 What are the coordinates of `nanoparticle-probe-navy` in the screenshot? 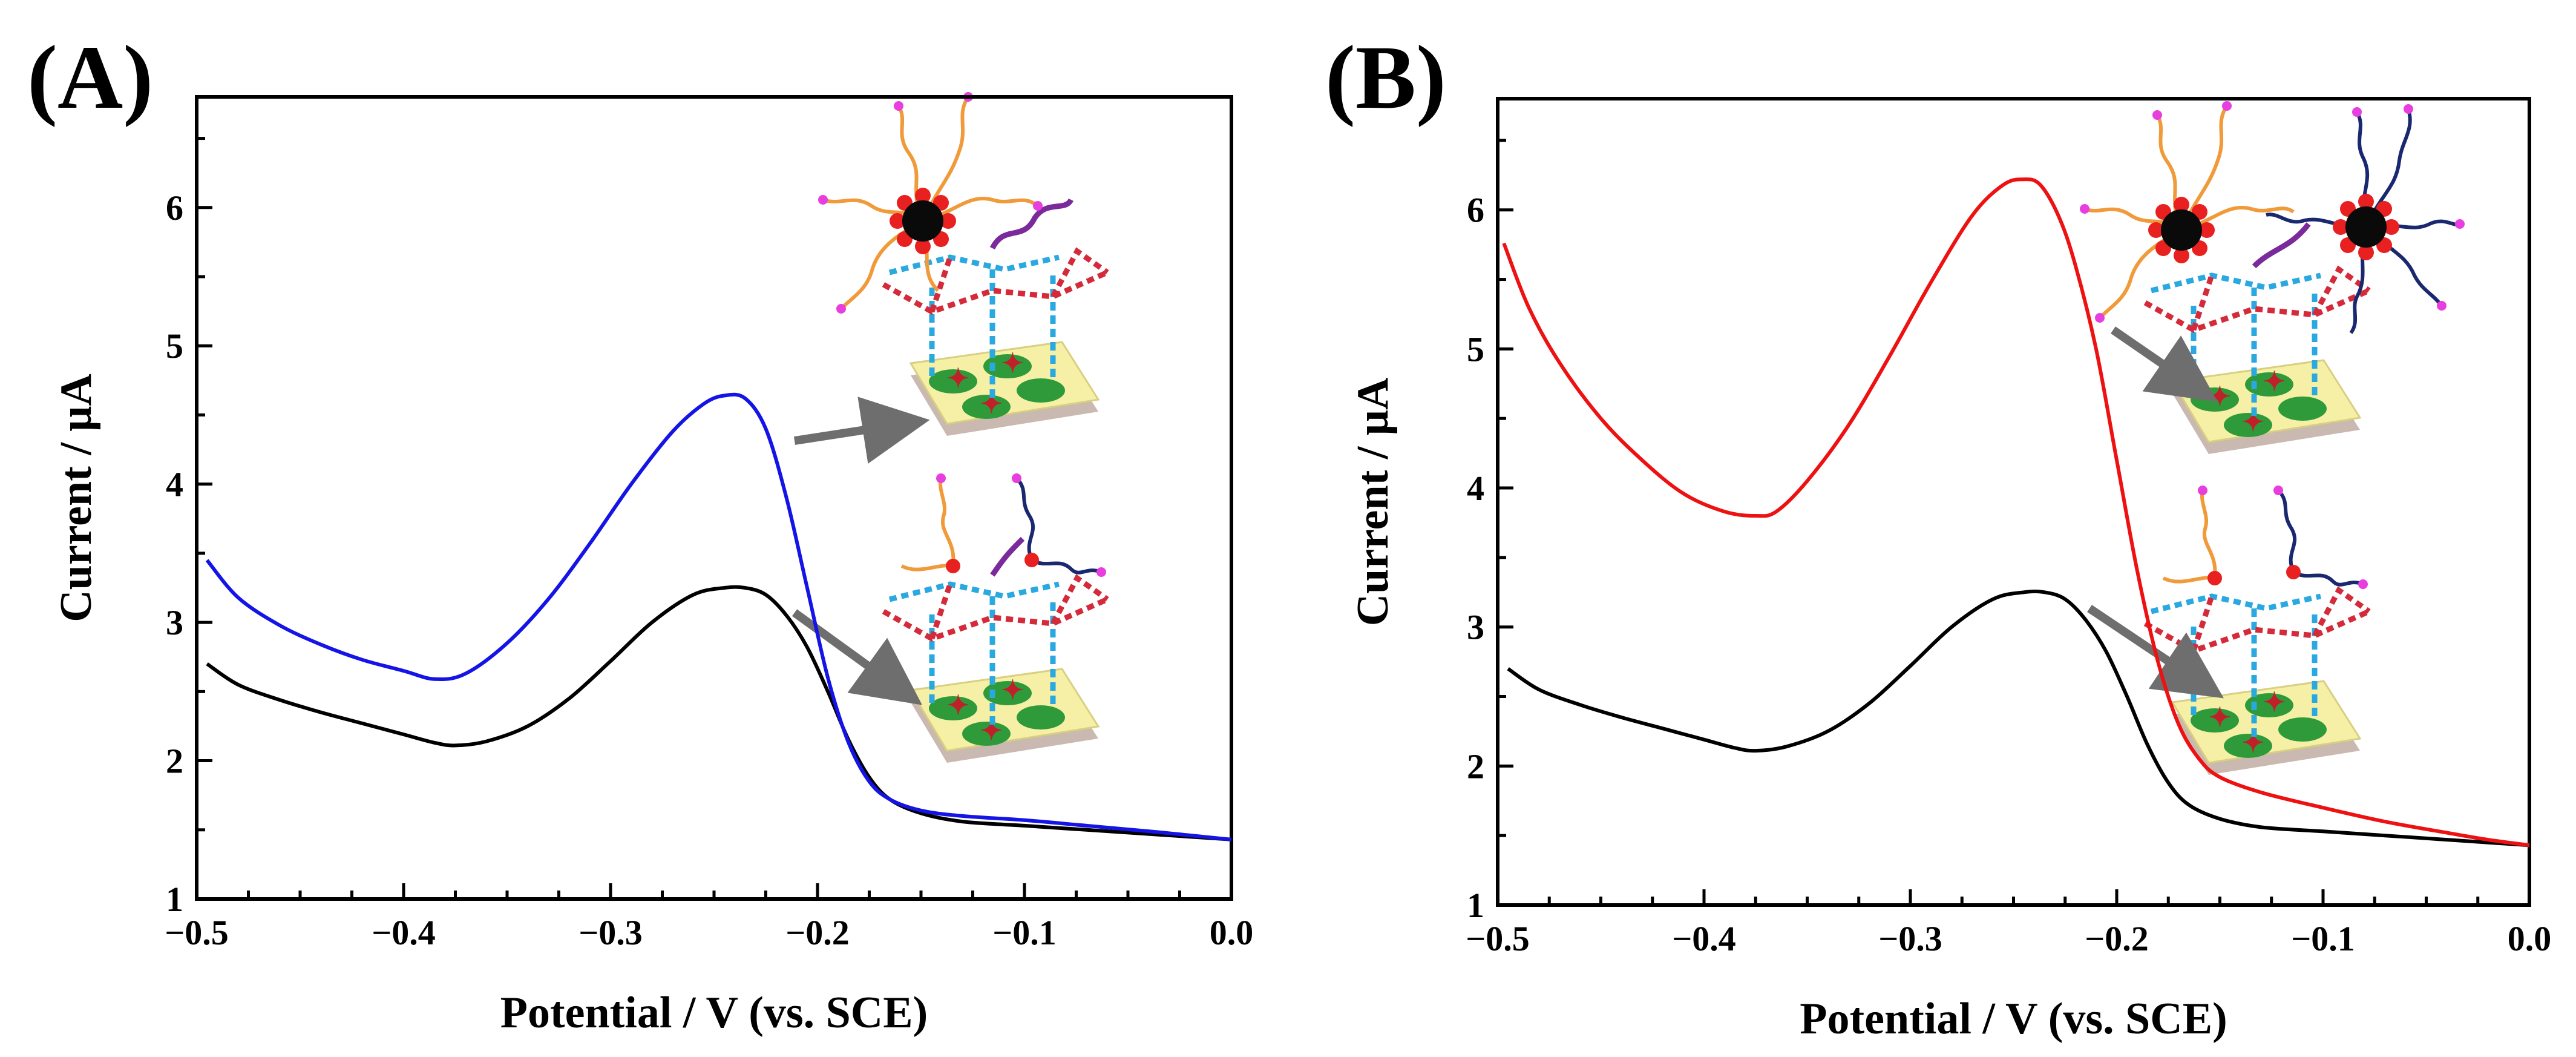 It's located at (2365, 219).